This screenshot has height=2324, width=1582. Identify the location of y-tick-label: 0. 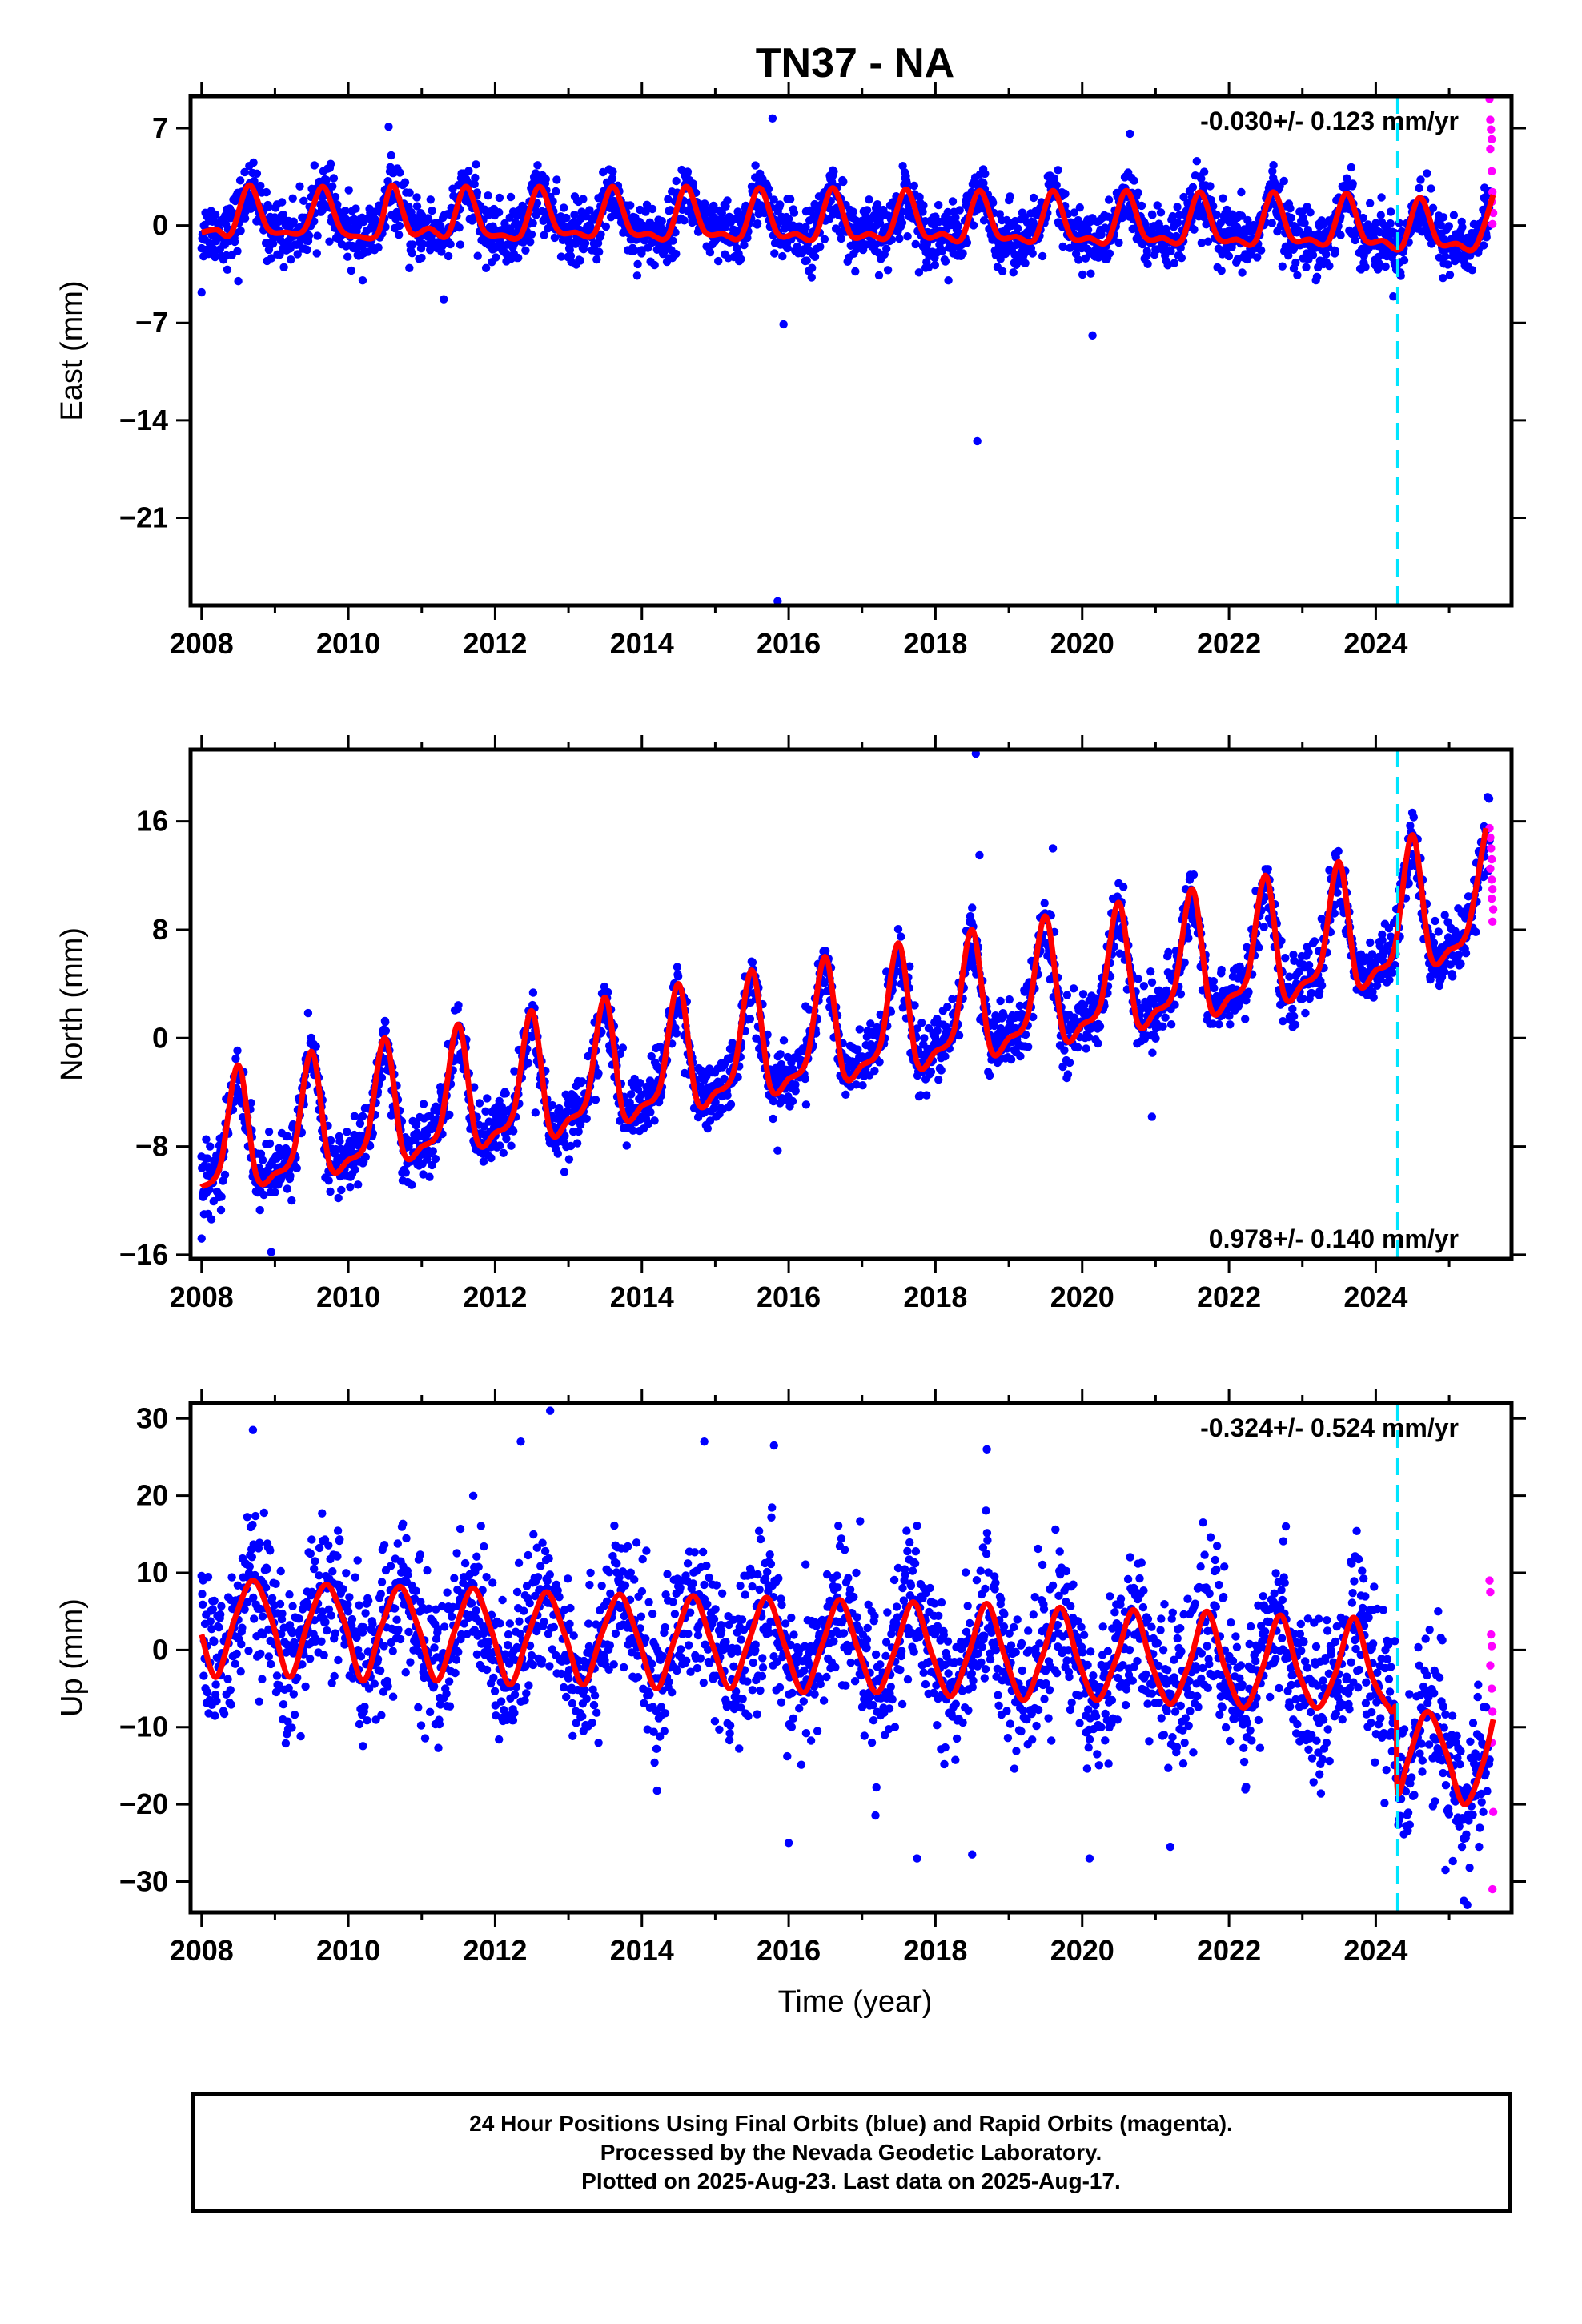
(160, 225).